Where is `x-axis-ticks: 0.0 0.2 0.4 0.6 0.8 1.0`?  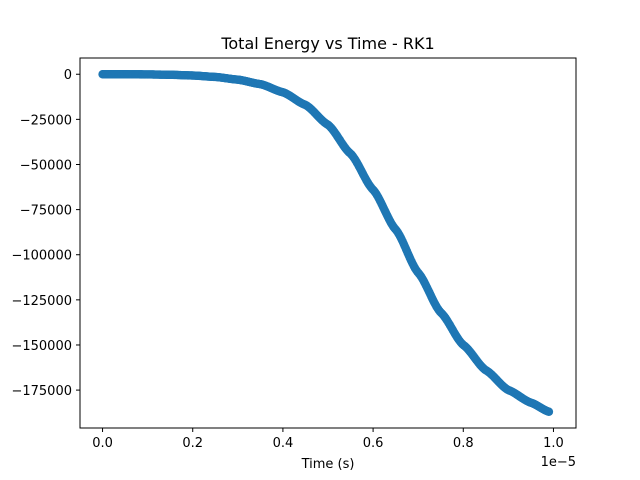 x-axis-ticks: 0.0 0.2 0.4 0.6 0.8 1.0 is located at coordinates (328, 439).